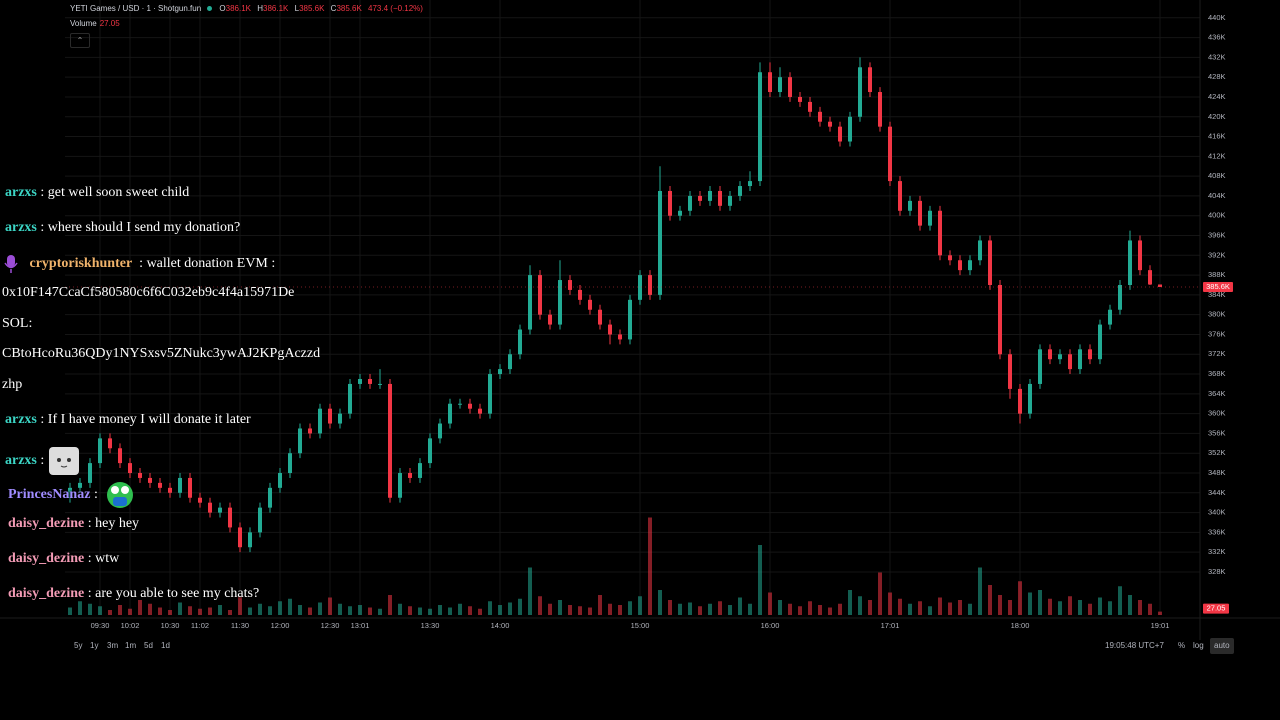 This screenshot has height=720, width=1280. I want to click on y-tick-label: 400K, so click(1217, 215).